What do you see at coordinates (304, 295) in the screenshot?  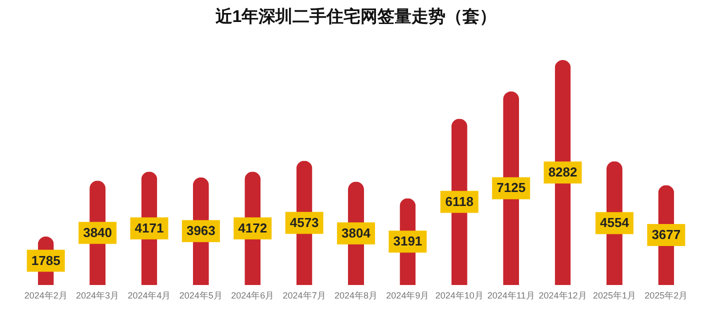 I see `x-tick-label: 2024年7月` at bounding box center [304, 295].